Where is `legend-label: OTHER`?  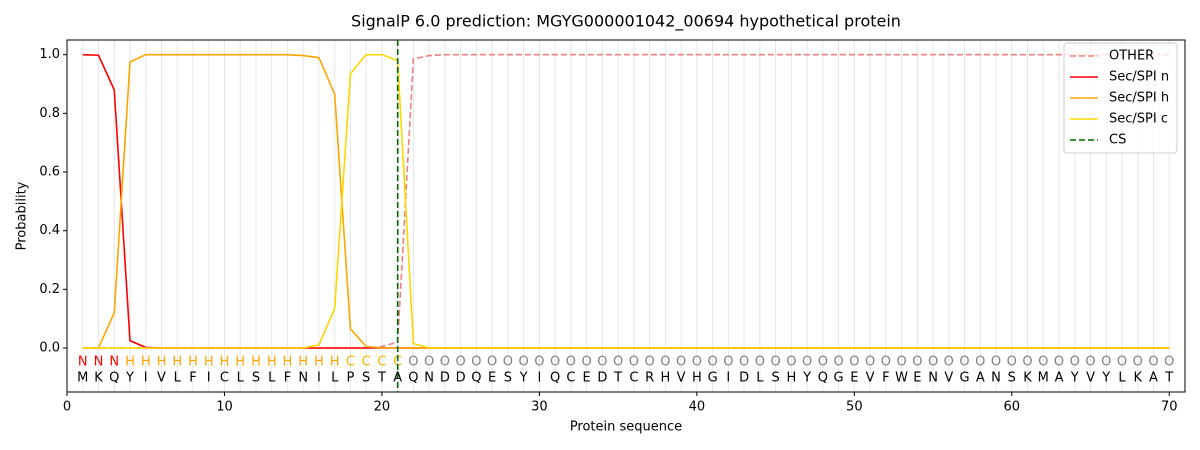
legend-label: OTHER is located at coordinates (1131, 56).